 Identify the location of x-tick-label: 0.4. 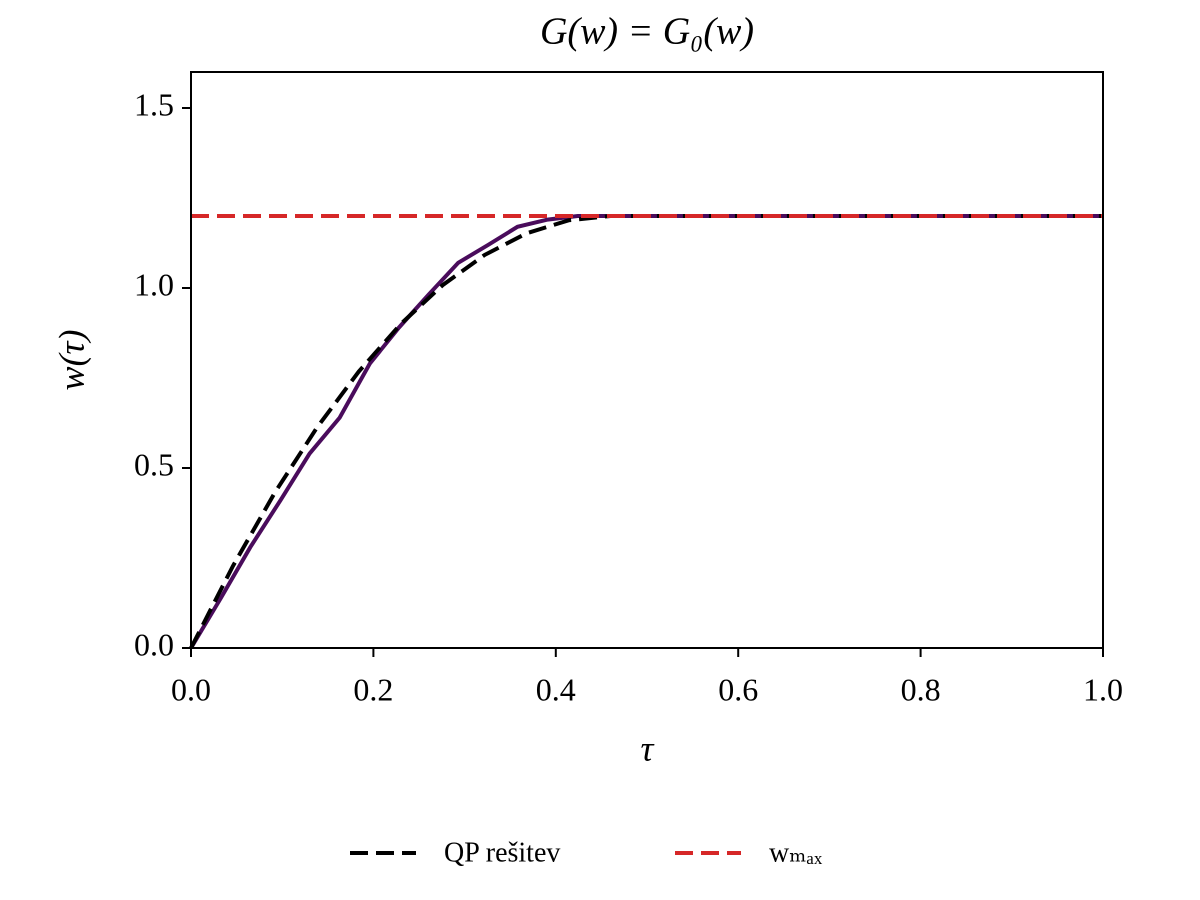
(556, 689).